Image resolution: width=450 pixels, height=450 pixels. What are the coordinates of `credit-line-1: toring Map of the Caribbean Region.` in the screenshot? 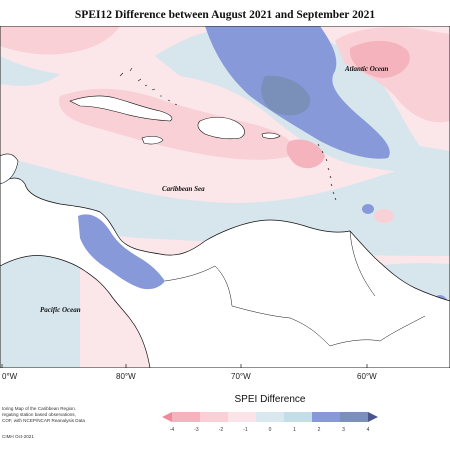 It's located at (39, 408).